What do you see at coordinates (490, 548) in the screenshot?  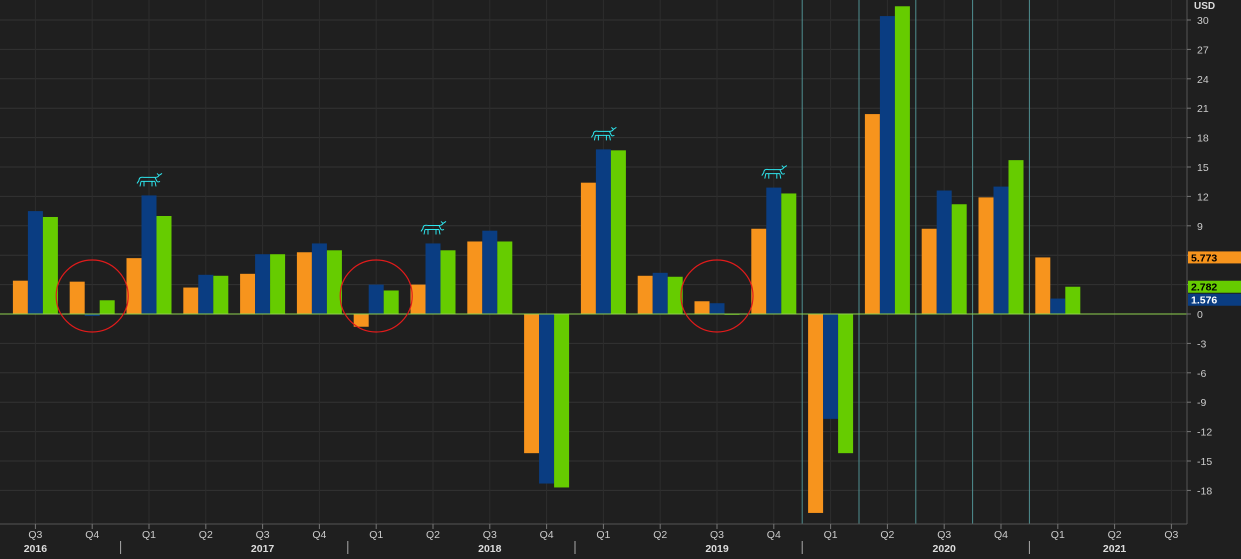 I see `x-year-label: 2018` at bounding box center [490, 548].